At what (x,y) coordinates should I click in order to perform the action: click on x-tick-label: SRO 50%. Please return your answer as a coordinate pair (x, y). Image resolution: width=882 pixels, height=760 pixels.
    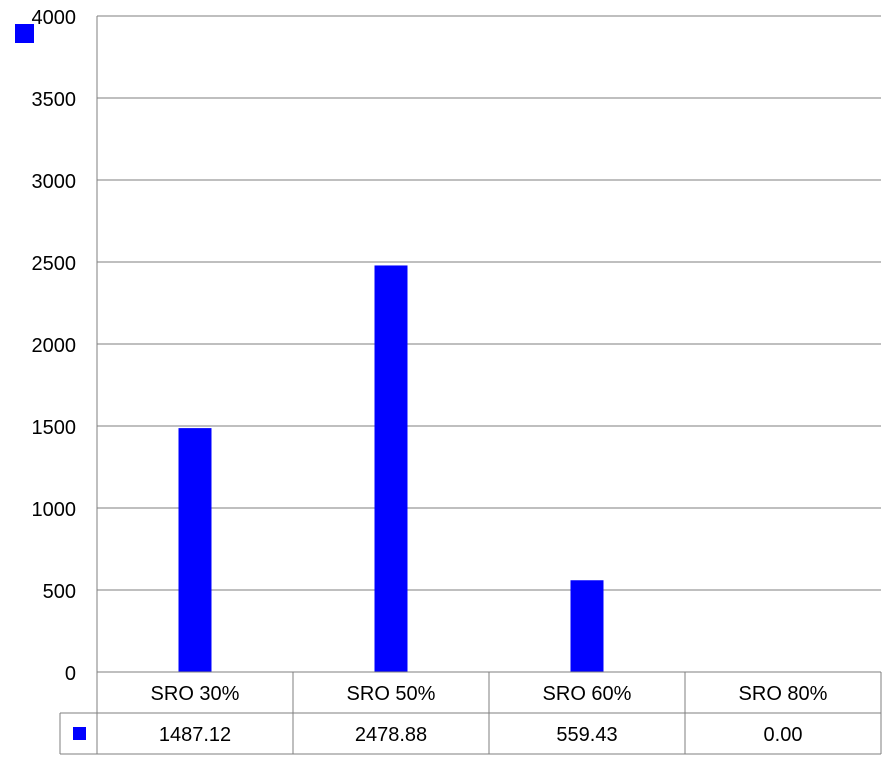
    Looking at the image, I should click on (391, 694).